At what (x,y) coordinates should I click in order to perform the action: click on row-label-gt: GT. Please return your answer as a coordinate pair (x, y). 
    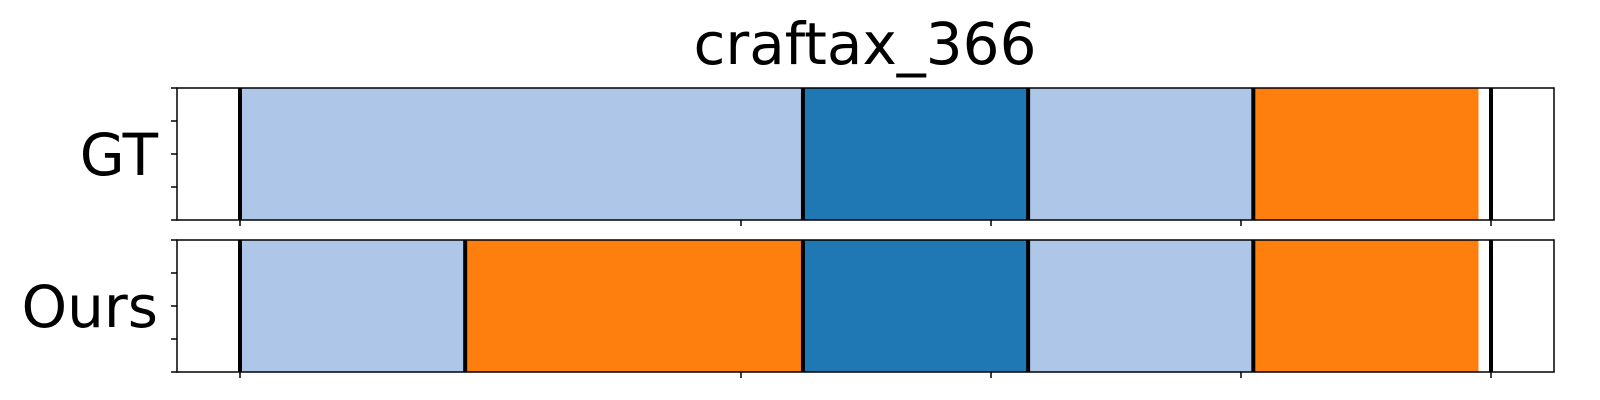
    Looking at the image, I should click on (119, 155).